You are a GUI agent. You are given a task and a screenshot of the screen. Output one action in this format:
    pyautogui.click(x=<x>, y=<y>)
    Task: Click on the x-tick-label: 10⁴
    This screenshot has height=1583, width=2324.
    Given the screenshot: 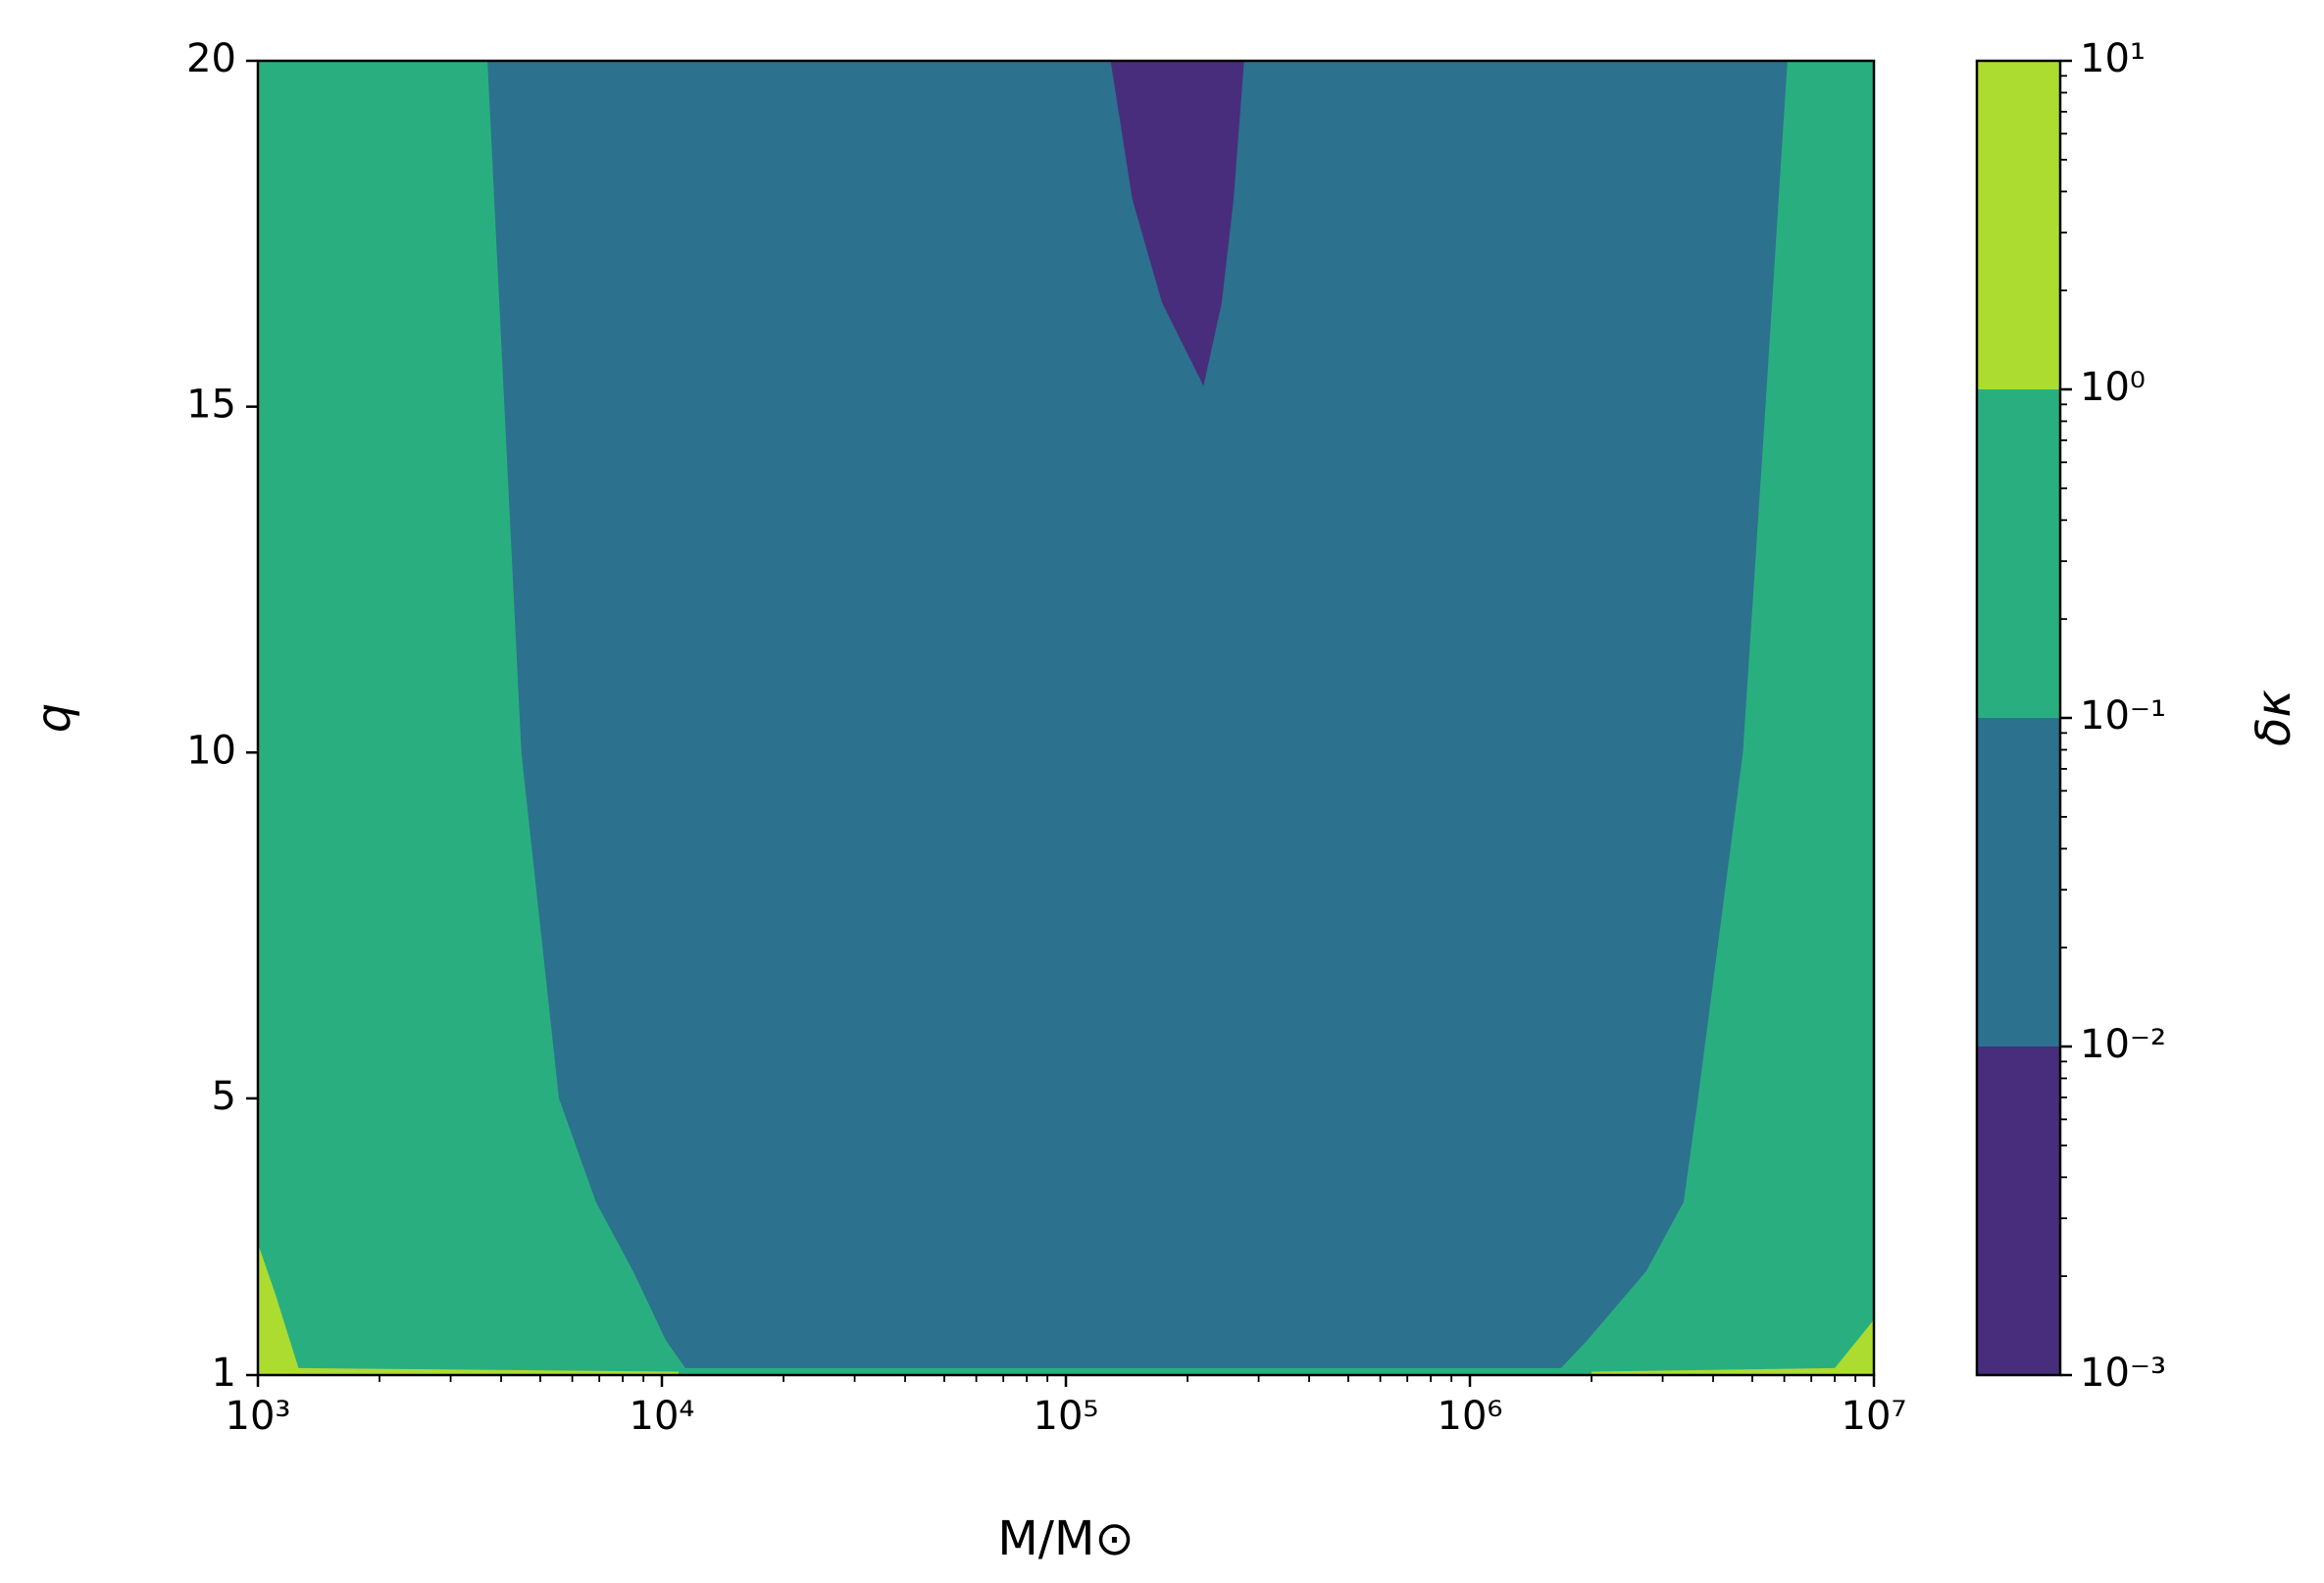 What is the action you would take?
    pyautogui.click(x=662, y=1416)
    